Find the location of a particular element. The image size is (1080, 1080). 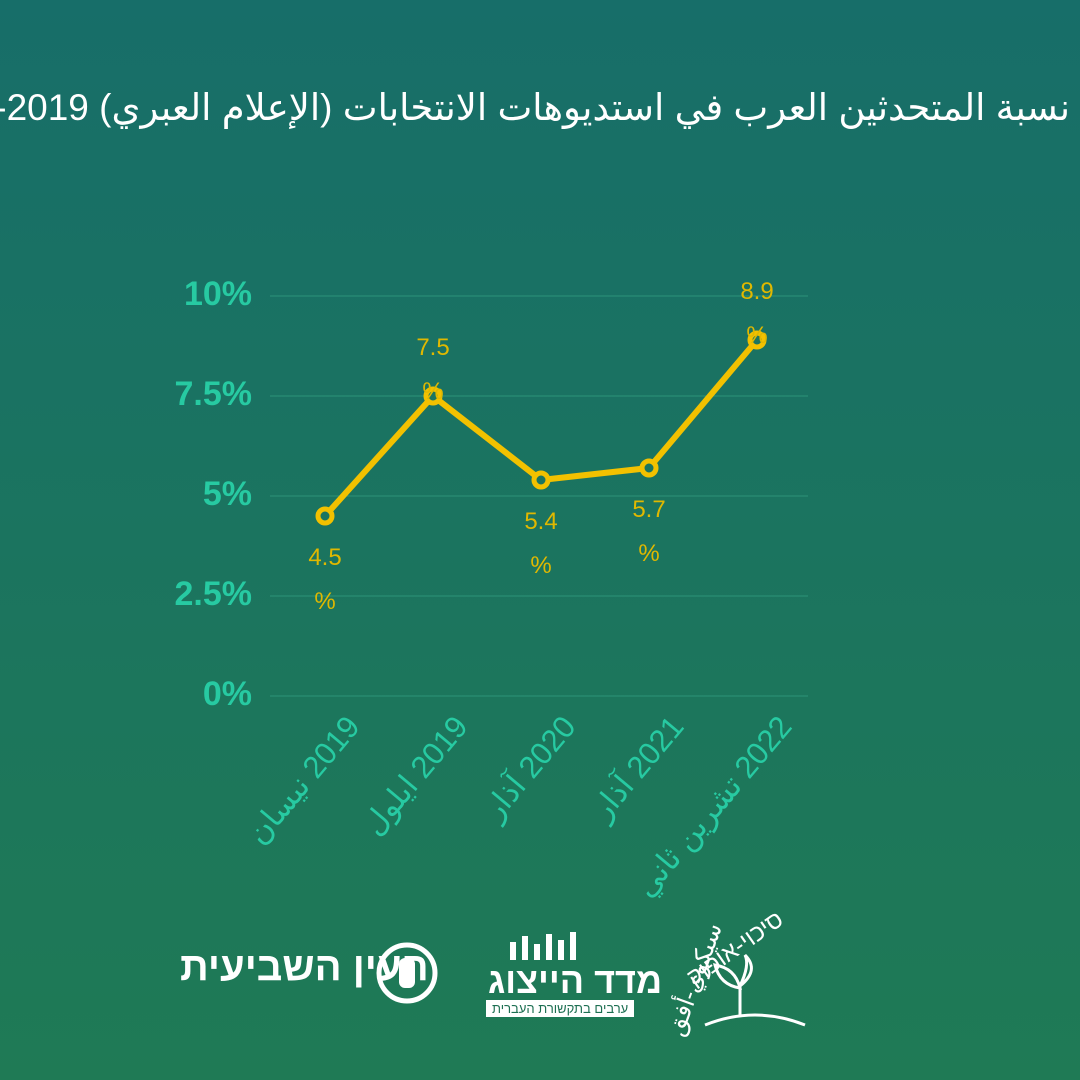

y-tick-label: 0% is located at coordinates (227, 694).